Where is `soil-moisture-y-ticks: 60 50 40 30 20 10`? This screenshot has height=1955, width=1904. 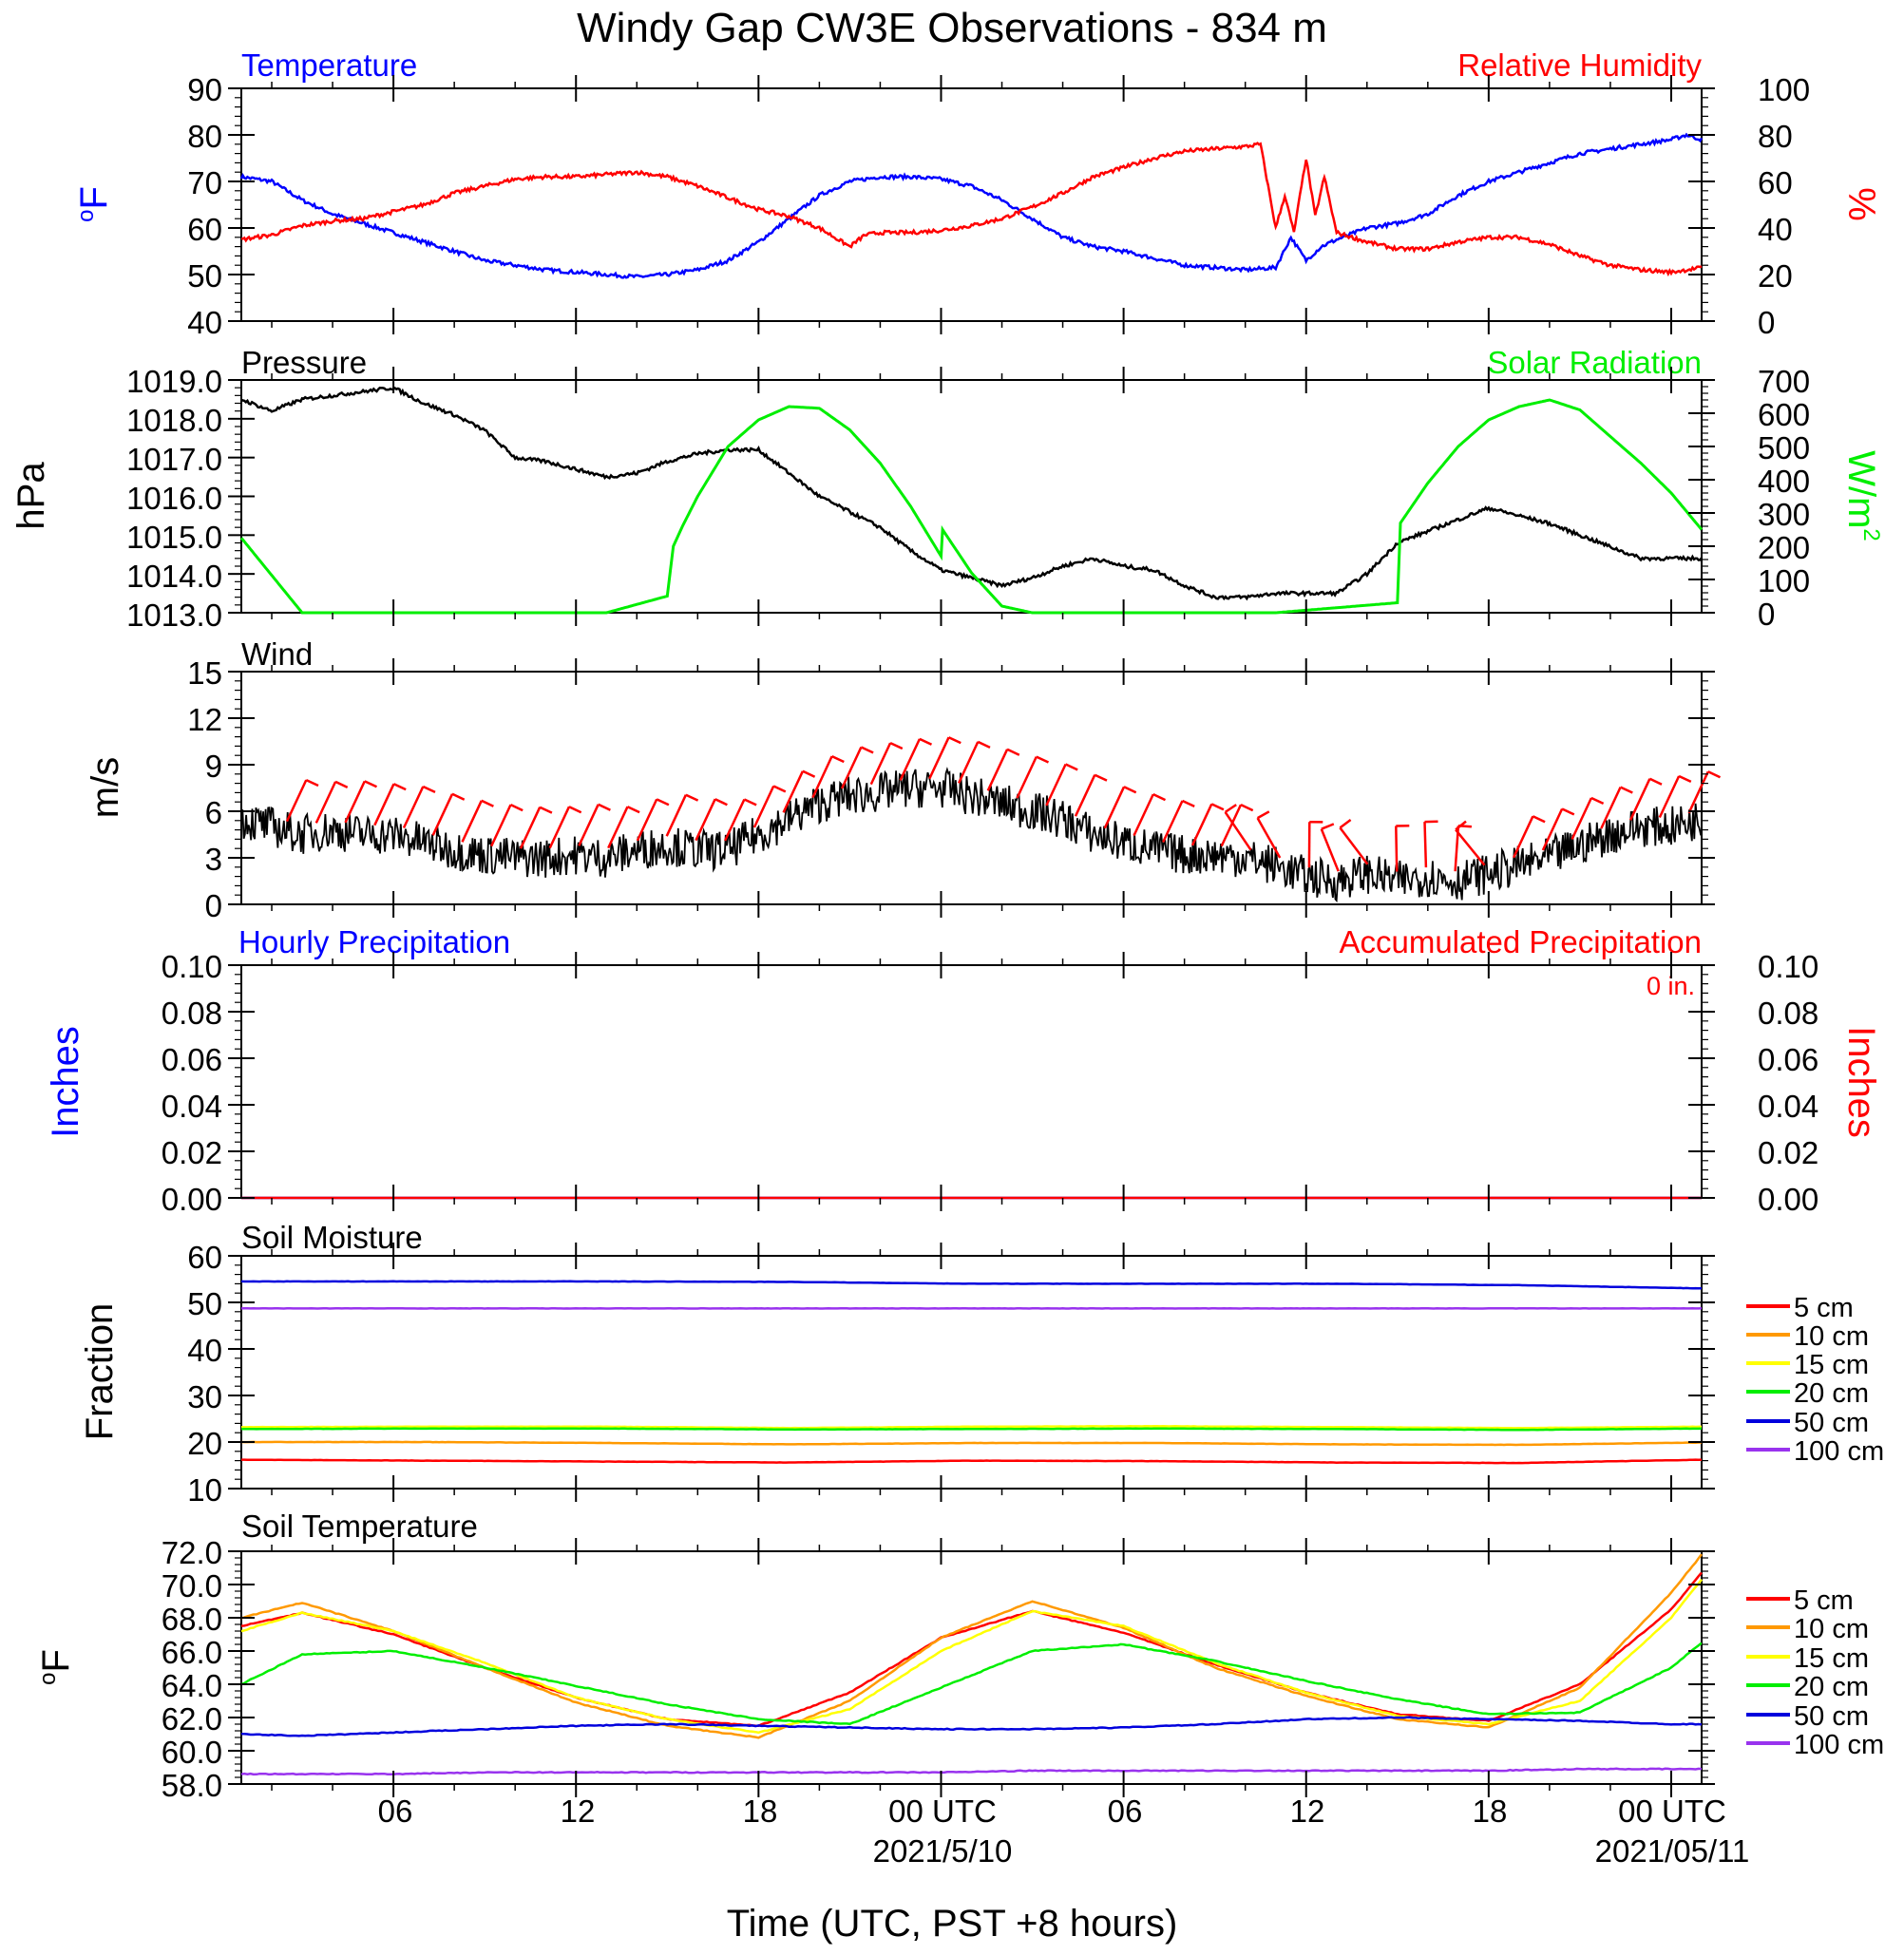 soil-moisture-y-ticks: 60 50 40 30 20 10 is located at coordinates (204, 1374).